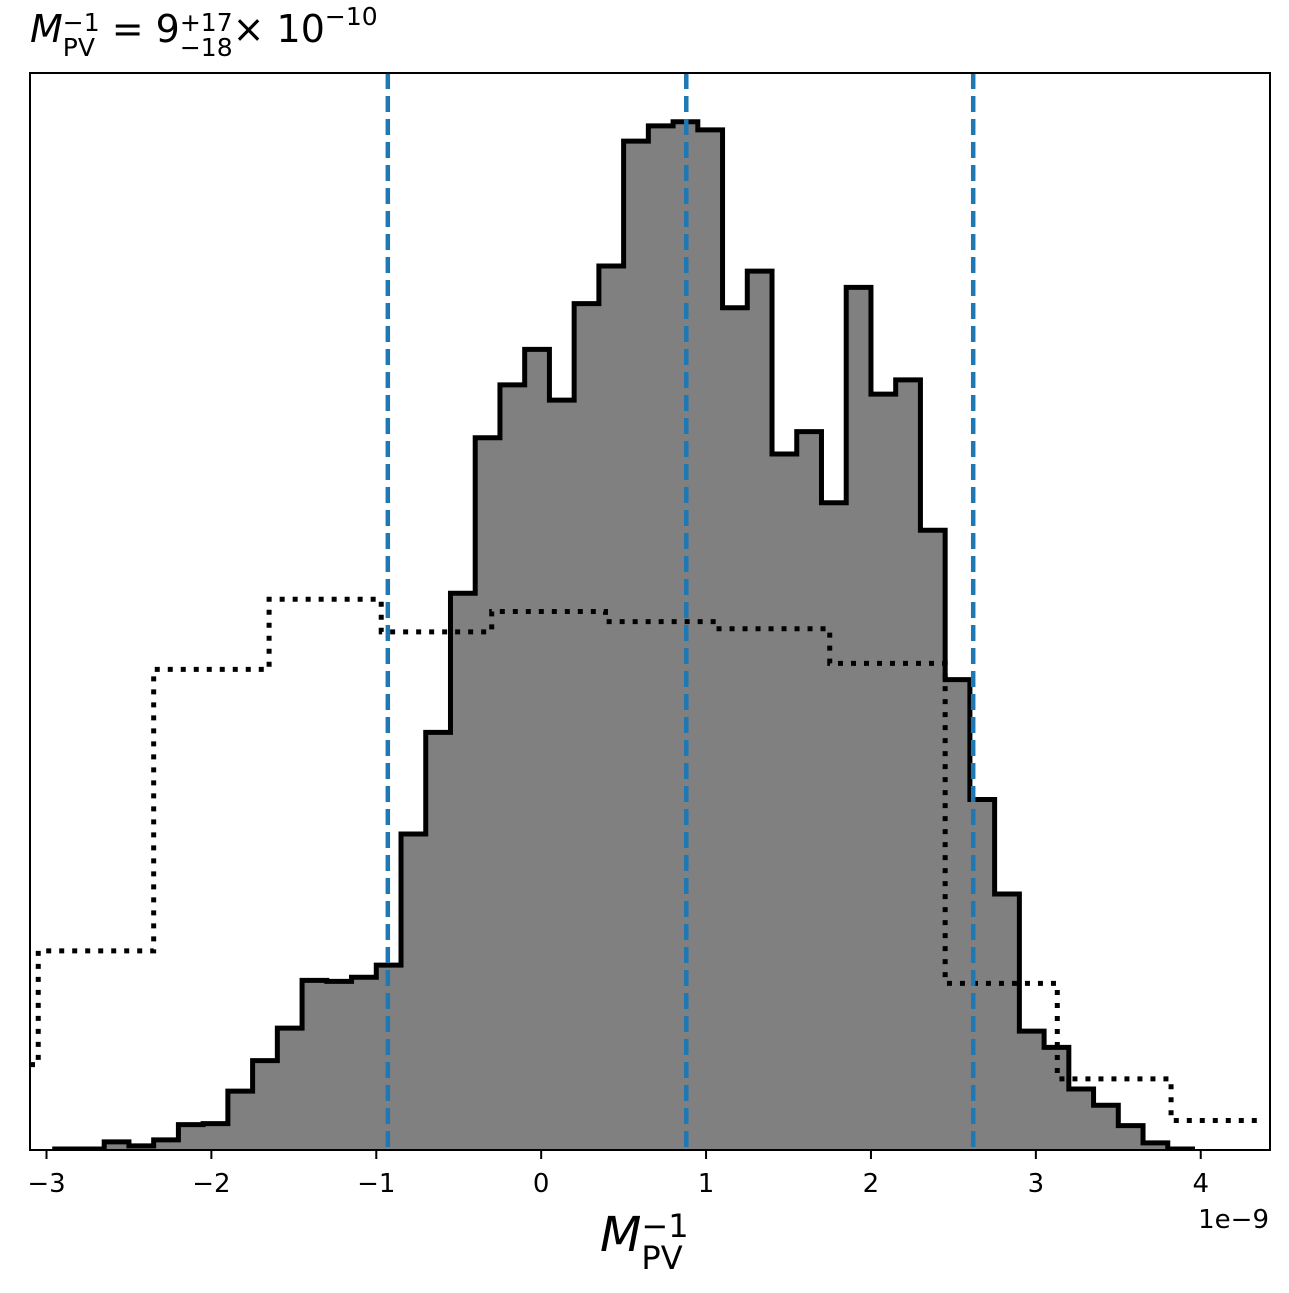 This screenshot has height=1293, width=1289. Describe the element at coordinates (46, 29) in the screenshot. I see `title-lhs: M` at that location.